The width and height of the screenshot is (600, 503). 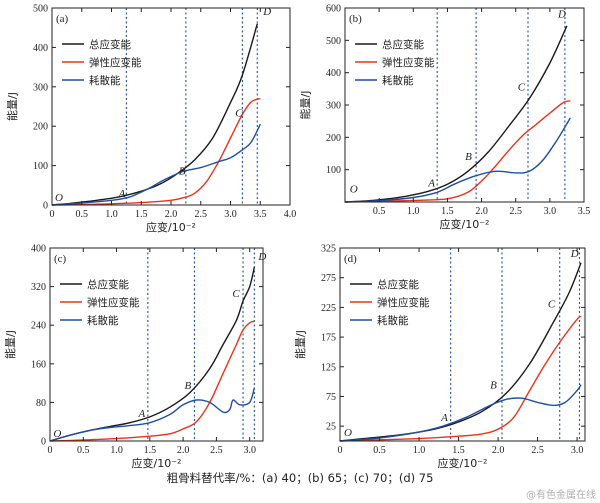 What do you see at coordinates (328, 367) in the screenshot?
I see `y-tick-label: 125` at bounding box center [328, 367].